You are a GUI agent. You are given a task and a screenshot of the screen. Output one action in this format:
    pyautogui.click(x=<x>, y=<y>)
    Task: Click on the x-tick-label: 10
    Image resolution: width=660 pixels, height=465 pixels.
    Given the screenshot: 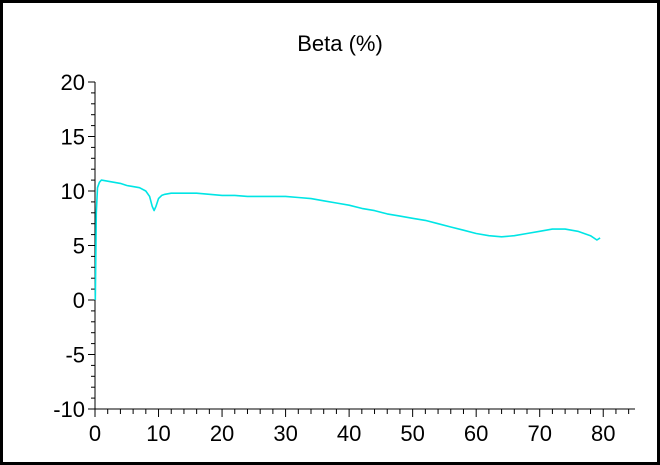 What is the action you would take?
    pyautogui.click(x=158, y=433)
    